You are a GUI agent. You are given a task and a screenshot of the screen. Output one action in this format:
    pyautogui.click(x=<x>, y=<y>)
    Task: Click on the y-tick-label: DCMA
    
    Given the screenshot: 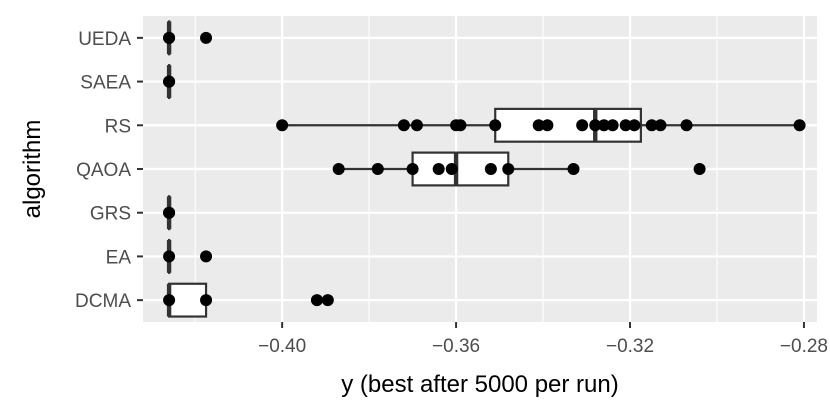 What is the action you would take?
    pyautogui.click(x=103, y=301)
    